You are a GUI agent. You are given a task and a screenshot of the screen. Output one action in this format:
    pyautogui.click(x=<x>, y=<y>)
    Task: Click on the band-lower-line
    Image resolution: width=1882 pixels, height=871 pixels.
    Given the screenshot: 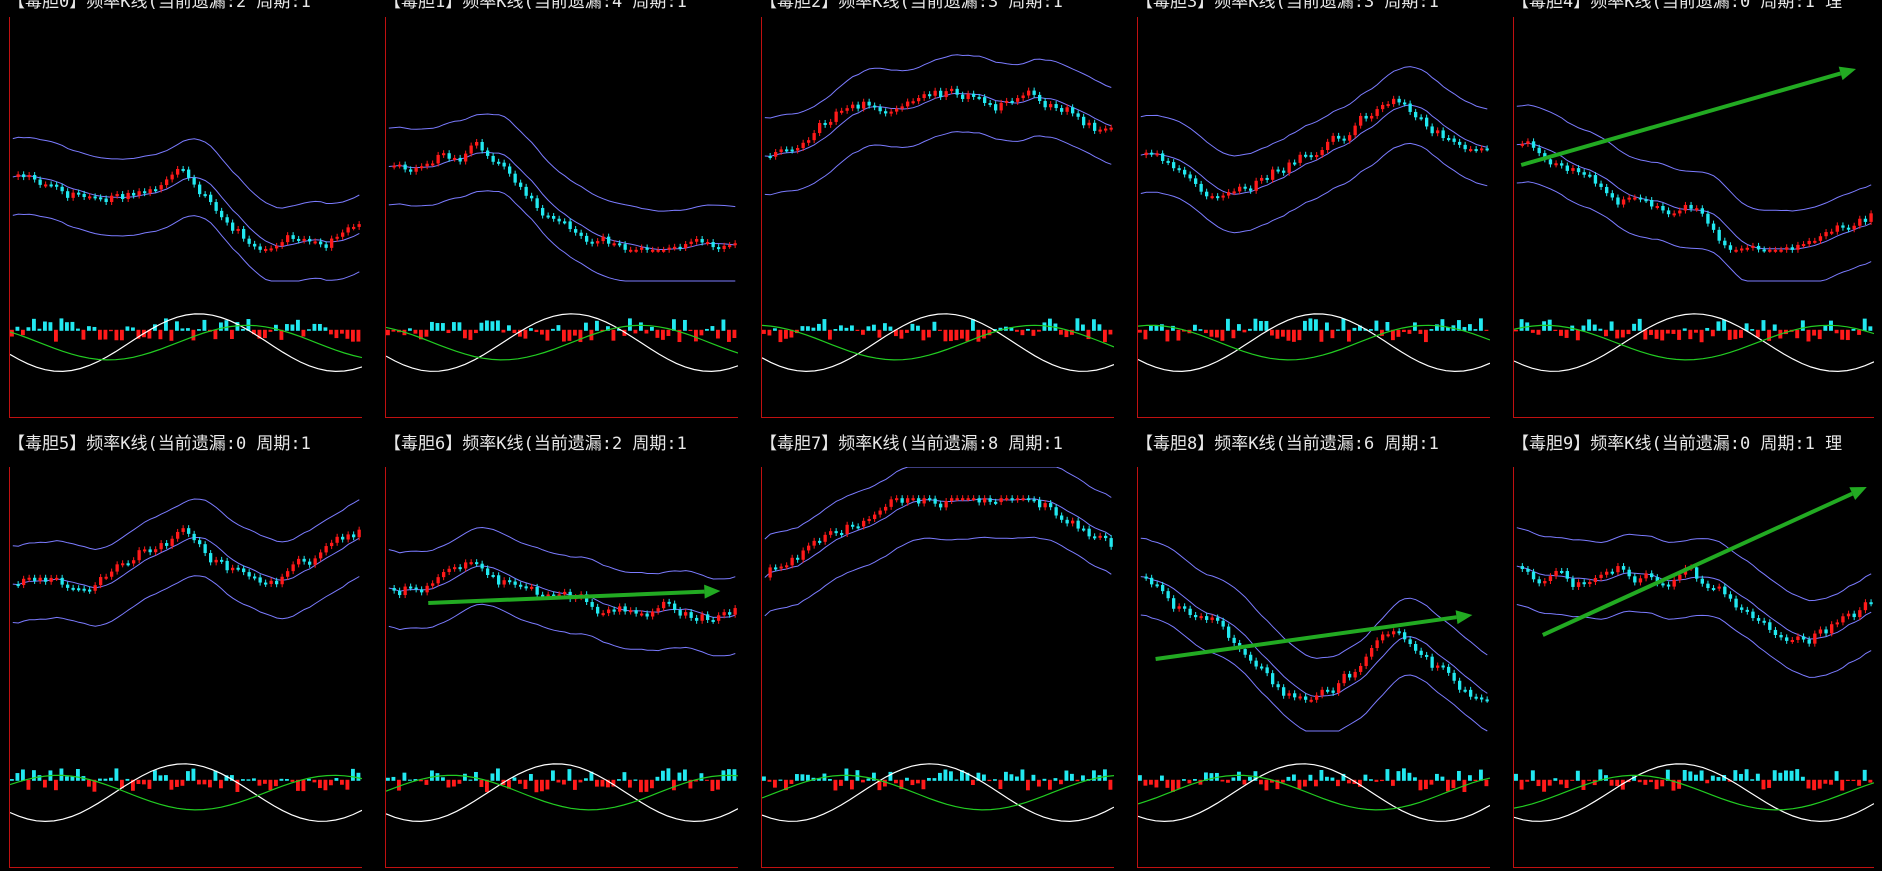 What is the action you would take?
    pyautogui.click(x=562, y=630)
    